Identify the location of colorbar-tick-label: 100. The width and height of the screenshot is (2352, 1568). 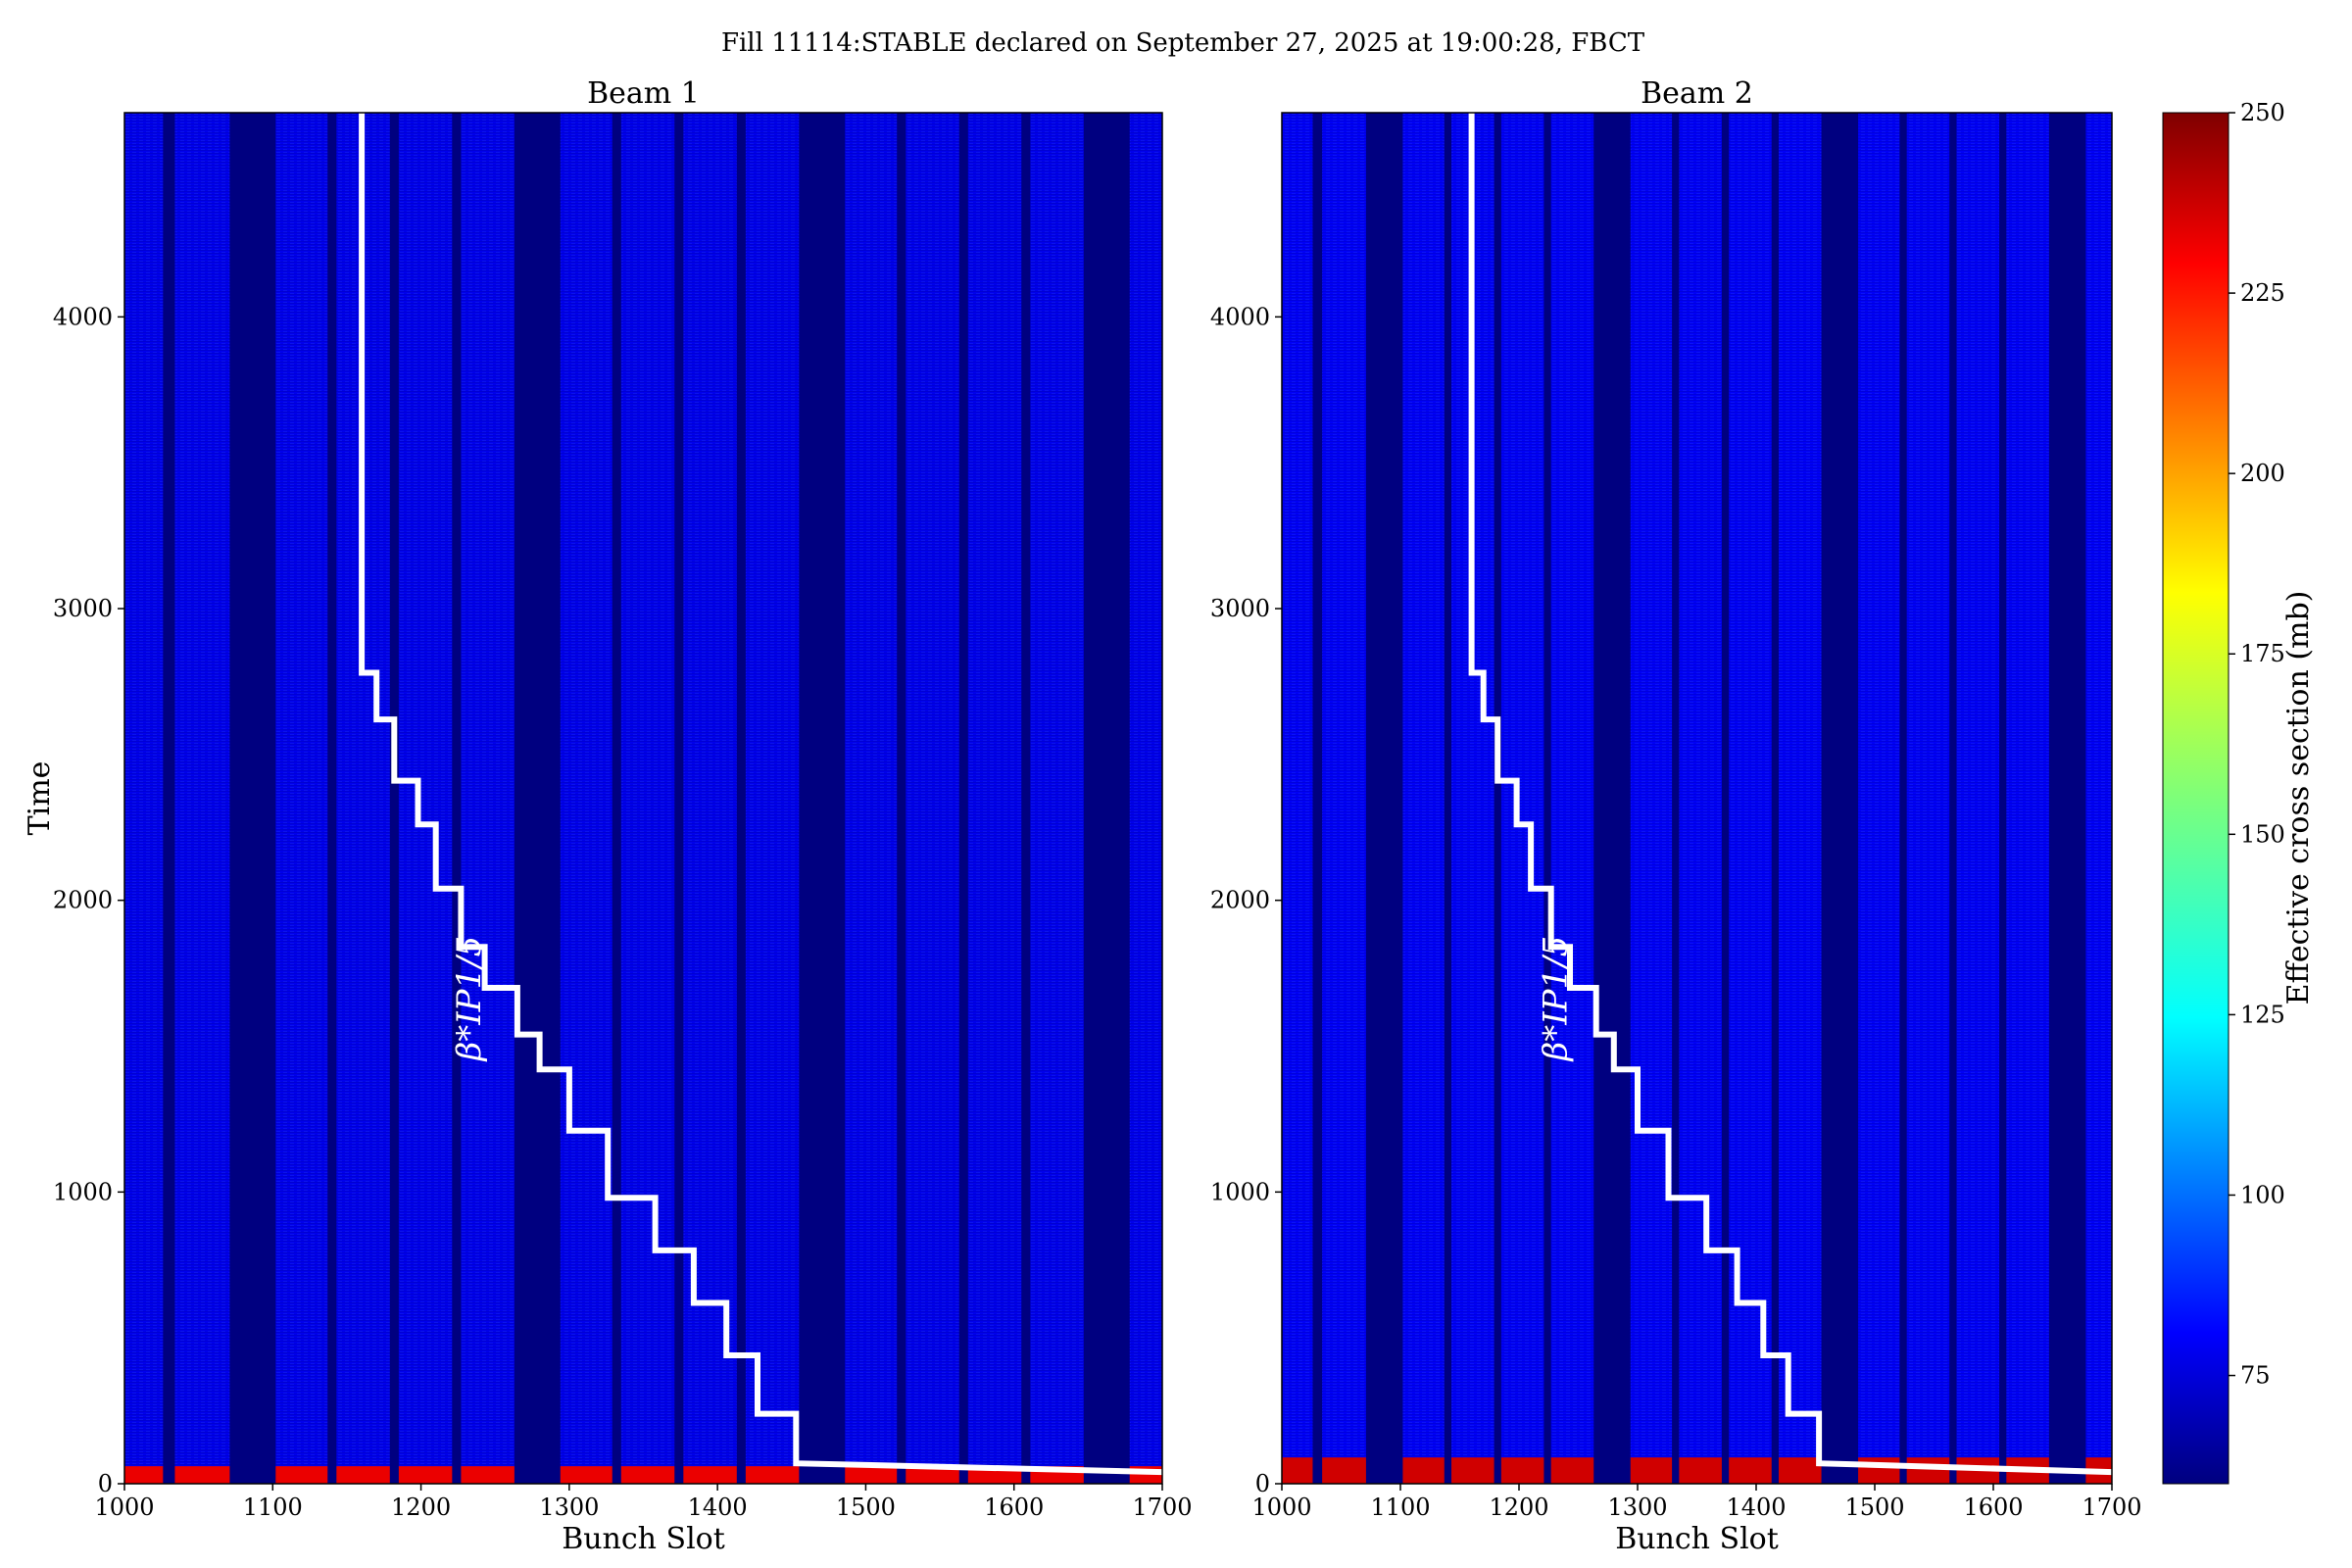
(2262, 1194).